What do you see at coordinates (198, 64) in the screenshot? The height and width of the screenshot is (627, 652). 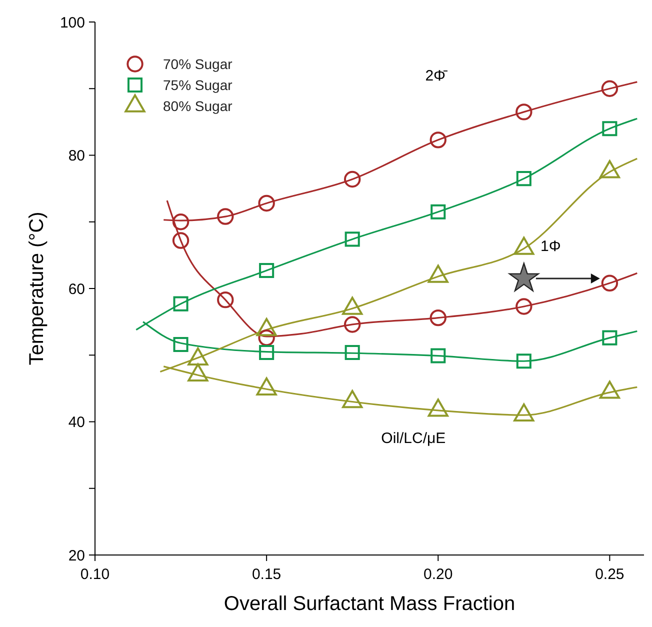 I see `legend-label: 70% Sugar` at bounding box center [198, 64].